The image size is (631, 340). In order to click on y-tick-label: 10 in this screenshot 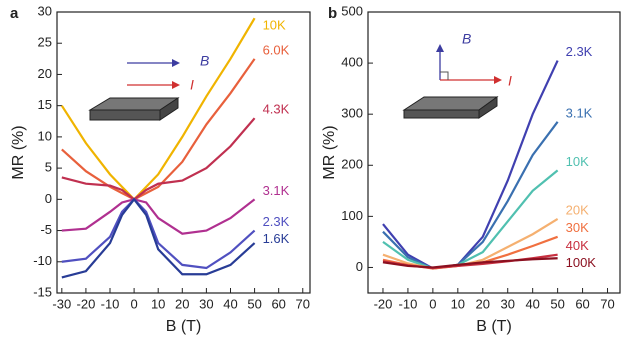, I will do `click(45, 135)`.